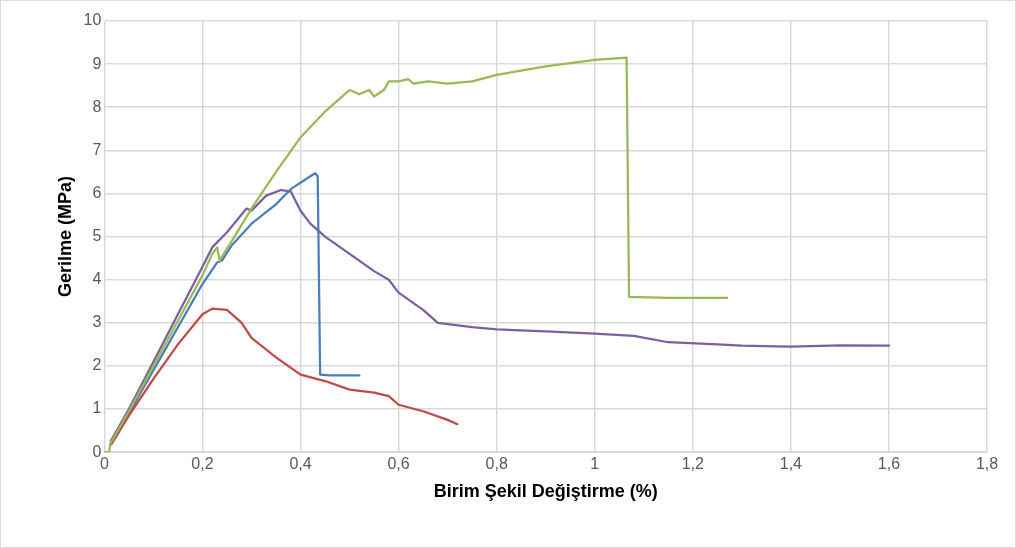 The width and height of the screenshot is (1016, 548). I want to click on y-tick-label: 2, so click(97, 365).